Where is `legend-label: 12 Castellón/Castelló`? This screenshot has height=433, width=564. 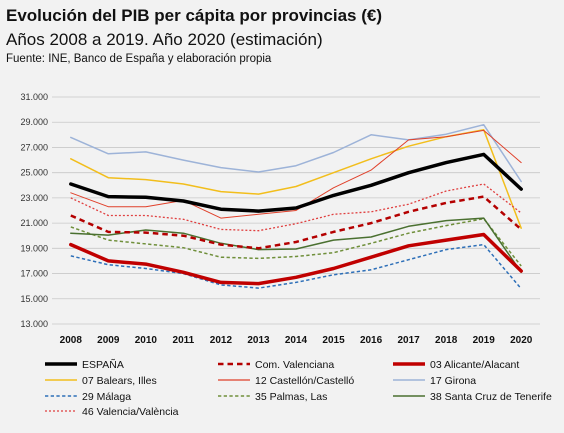
legend-label: 12 Castellón/Castelló is located at coordinates (304, 381).